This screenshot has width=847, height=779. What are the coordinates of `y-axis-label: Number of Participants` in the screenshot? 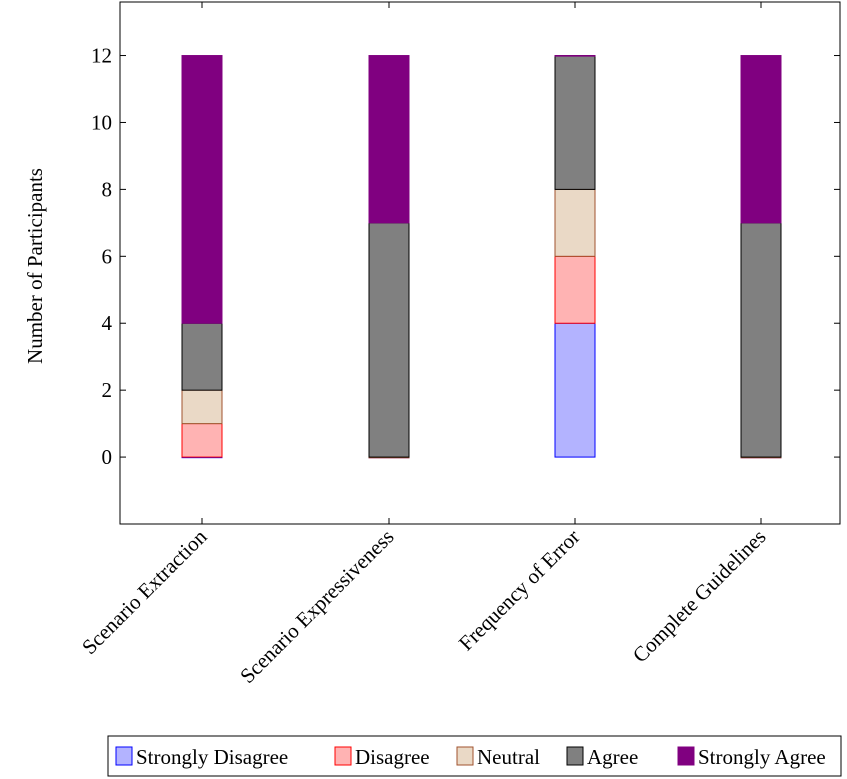 It's located at (35, 266).